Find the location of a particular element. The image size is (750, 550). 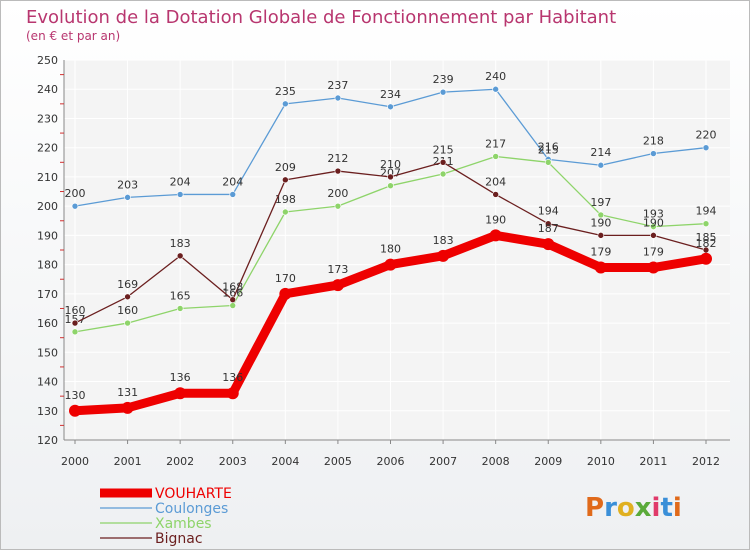

legend-label-bignac: Bignac is located at coordinates (179, 539).